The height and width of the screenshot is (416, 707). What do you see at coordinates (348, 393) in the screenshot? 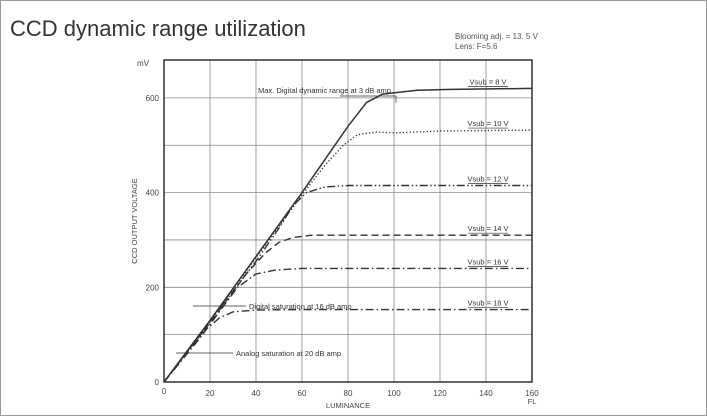
I see `x-tick-label: 80` at bounding box center [348, 393].